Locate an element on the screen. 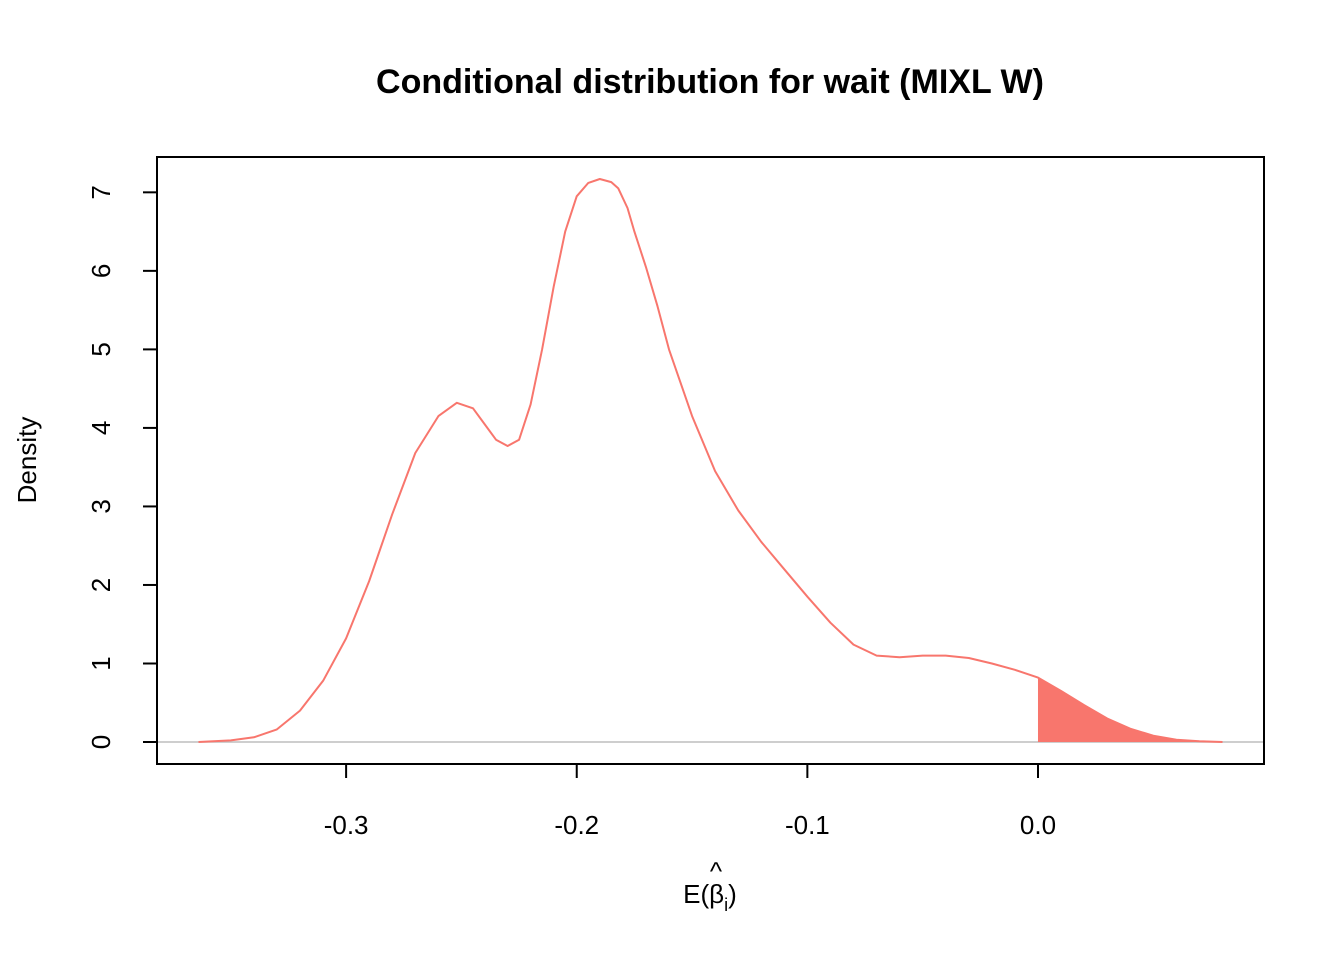 The image size is (1344, 965). x-tick-label: -0.1 is located at coordinates (807, 825).